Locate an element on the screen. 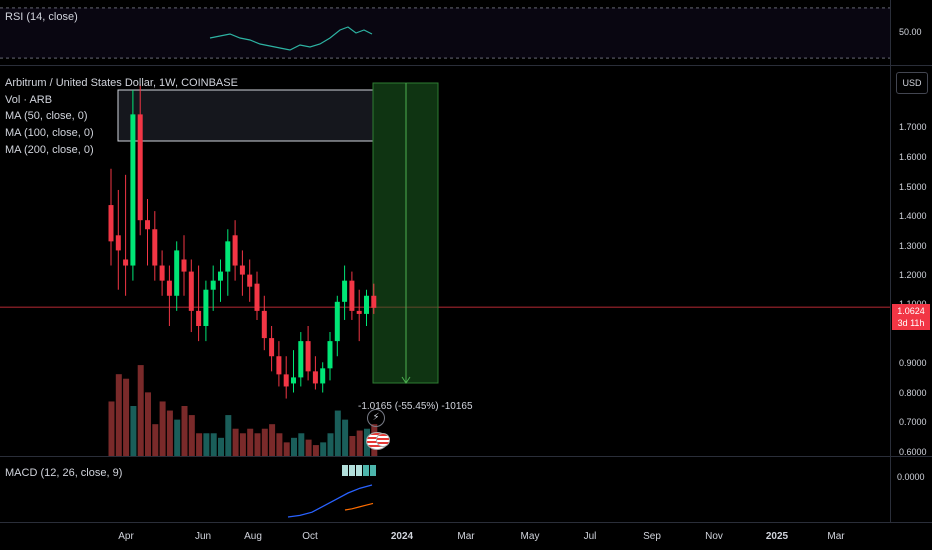 The image size is (932, 550). time-axis-label: Aug is located at coordinates (253, 536).